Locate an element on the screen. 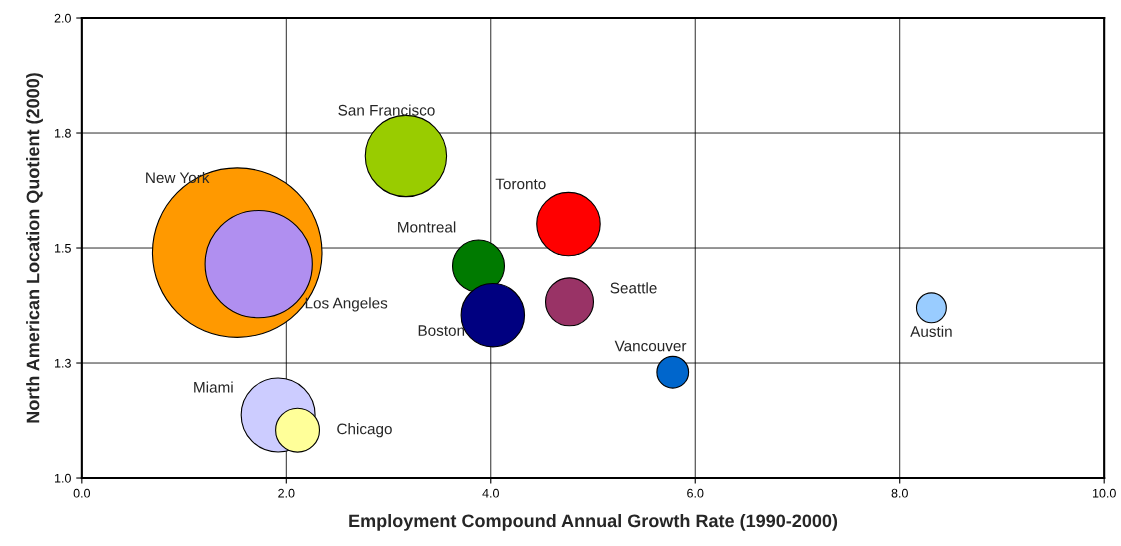  y-tick-label: 2.0 is located at coordinates (62, 18).